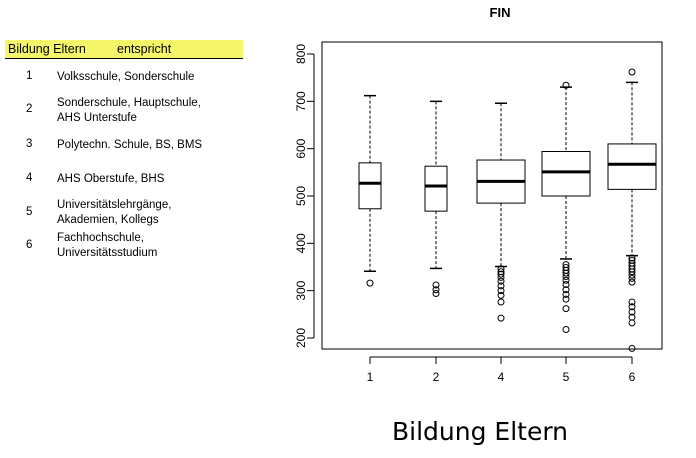 The image size is (696, 458). Describe the element at coordinates (29, 109) in the screenshot. I see `legend-code: 2` at that location.